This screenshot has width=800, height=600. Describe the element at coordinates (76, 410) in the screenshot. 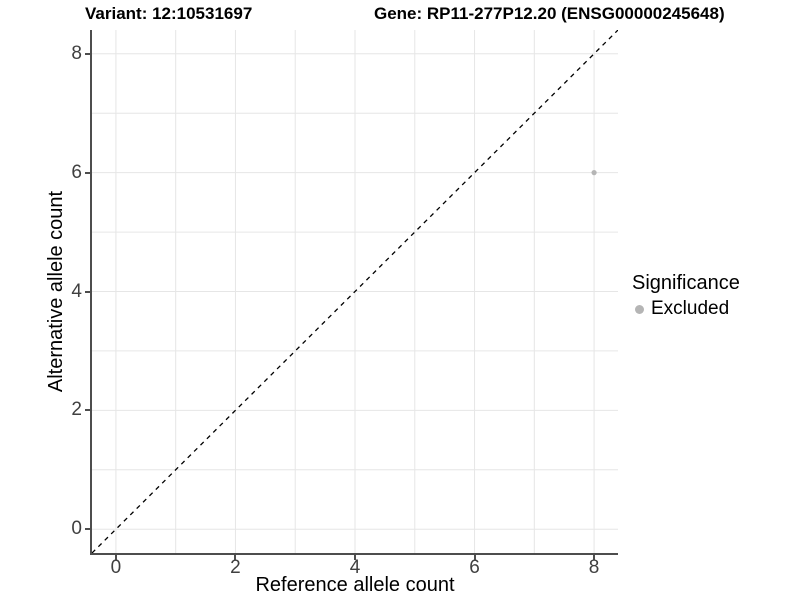

I see `y-tick-label: 2` at that location.